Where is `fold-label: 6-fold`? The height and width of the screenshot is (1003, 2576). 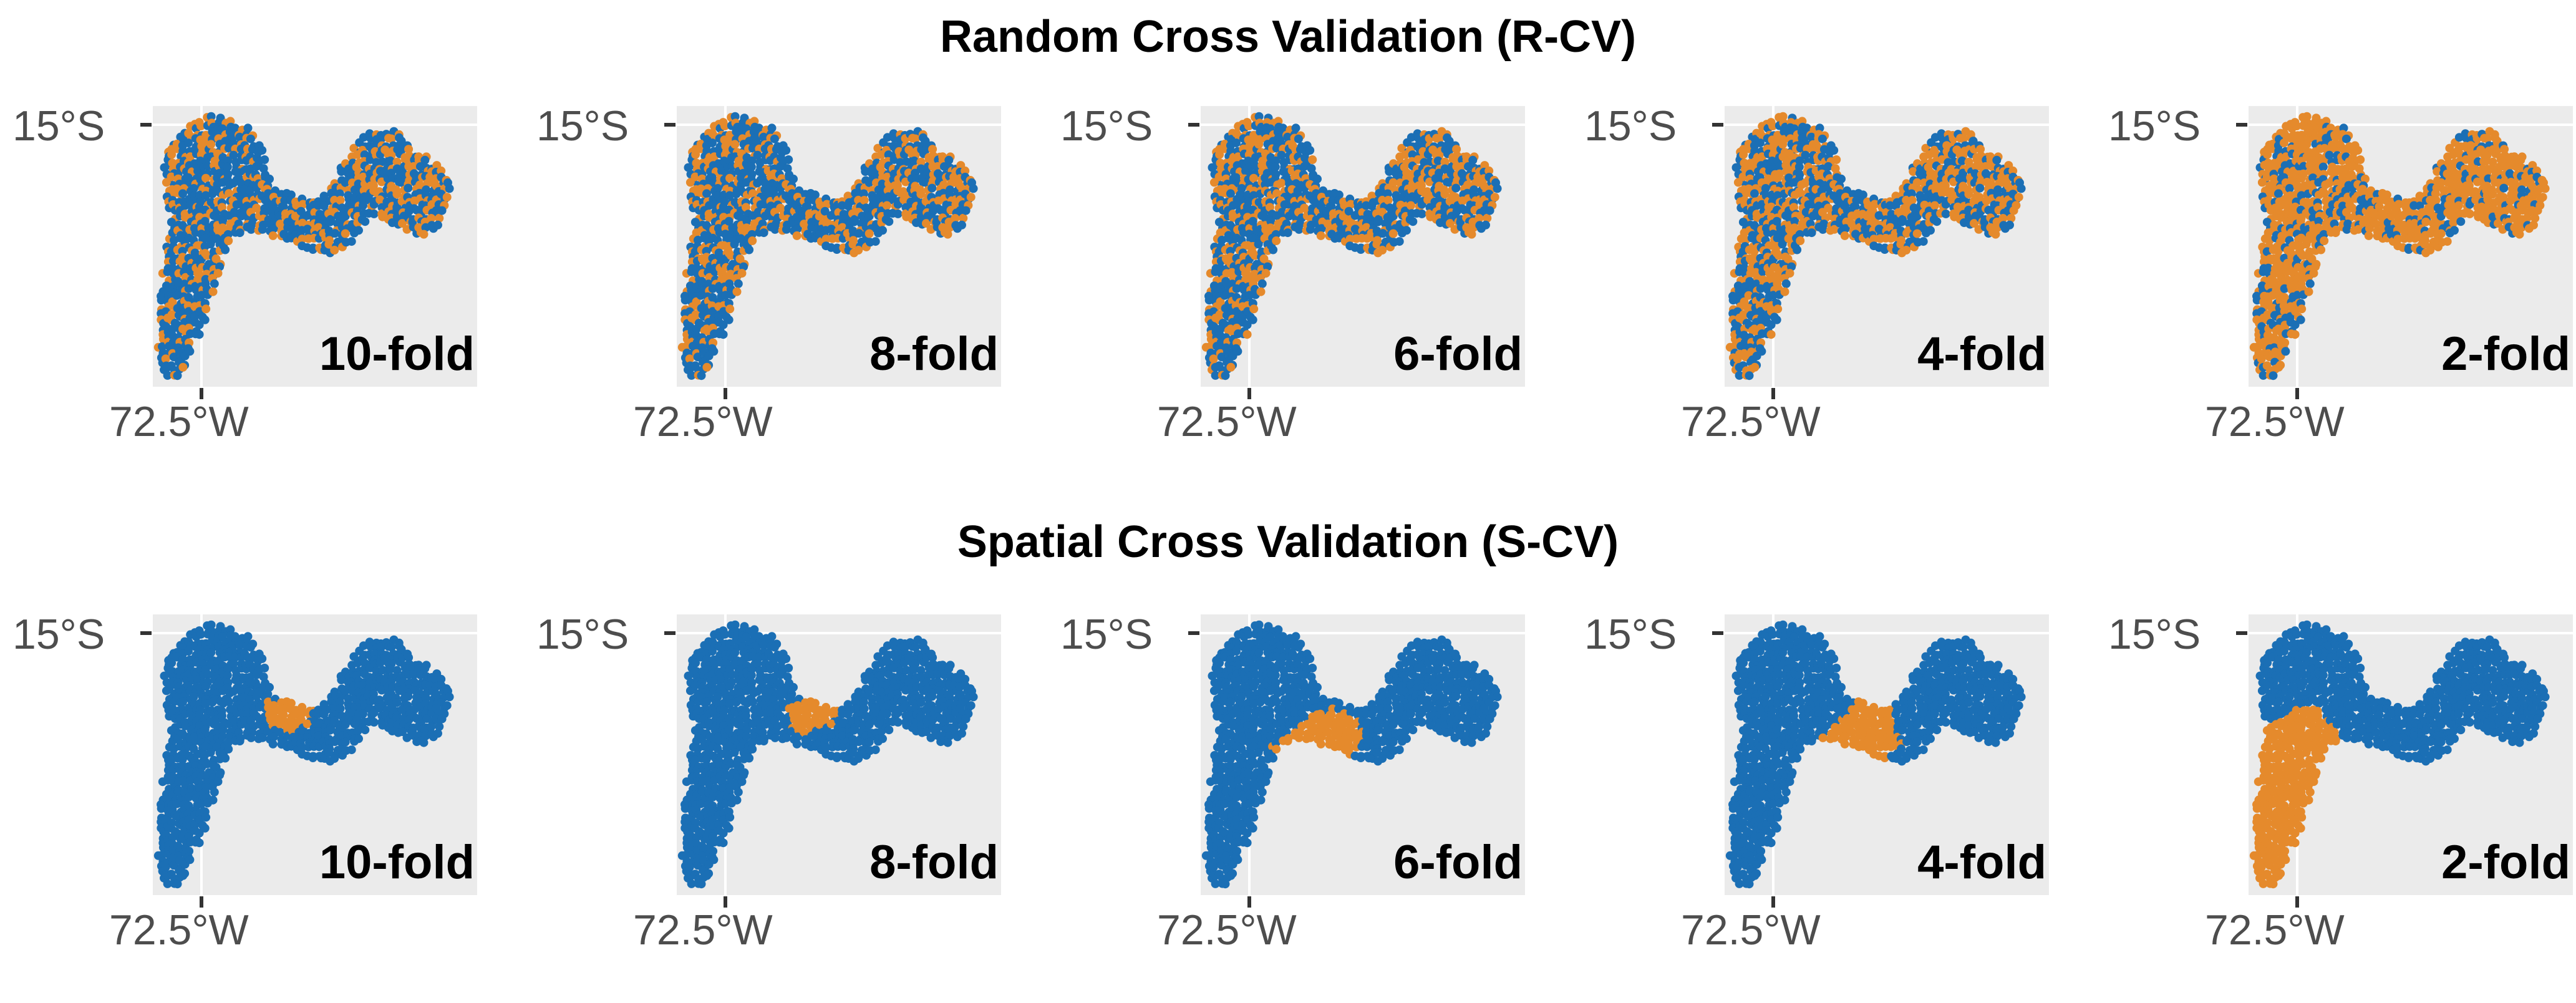
fold-label: 6-fold is located at coordinates (1458, 353).